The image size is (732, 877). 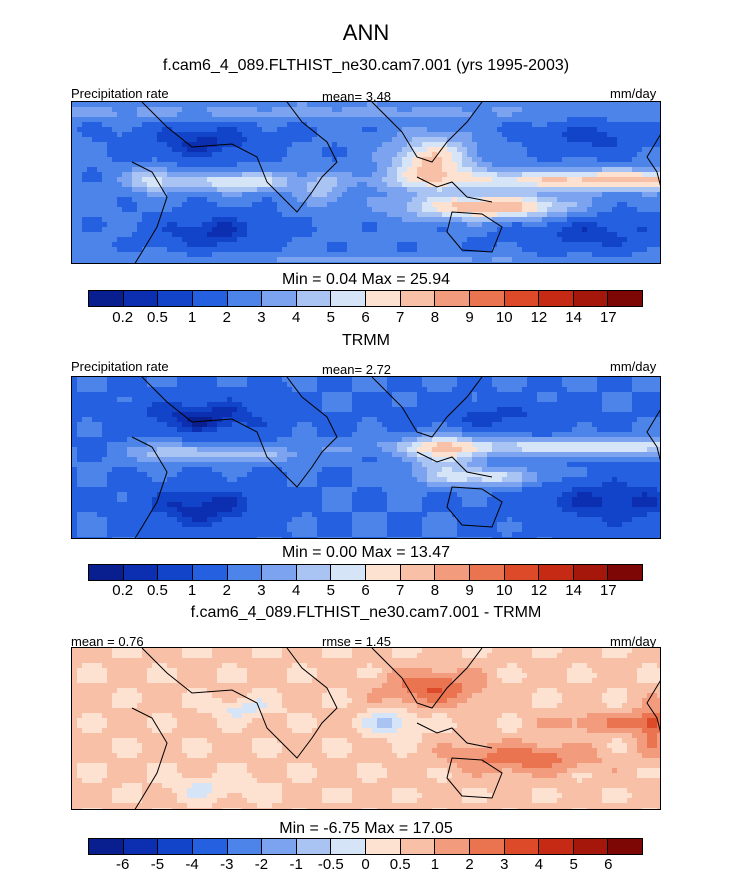 I want to click on colorbar-tick-label: -1, so click(x=296, y=864).